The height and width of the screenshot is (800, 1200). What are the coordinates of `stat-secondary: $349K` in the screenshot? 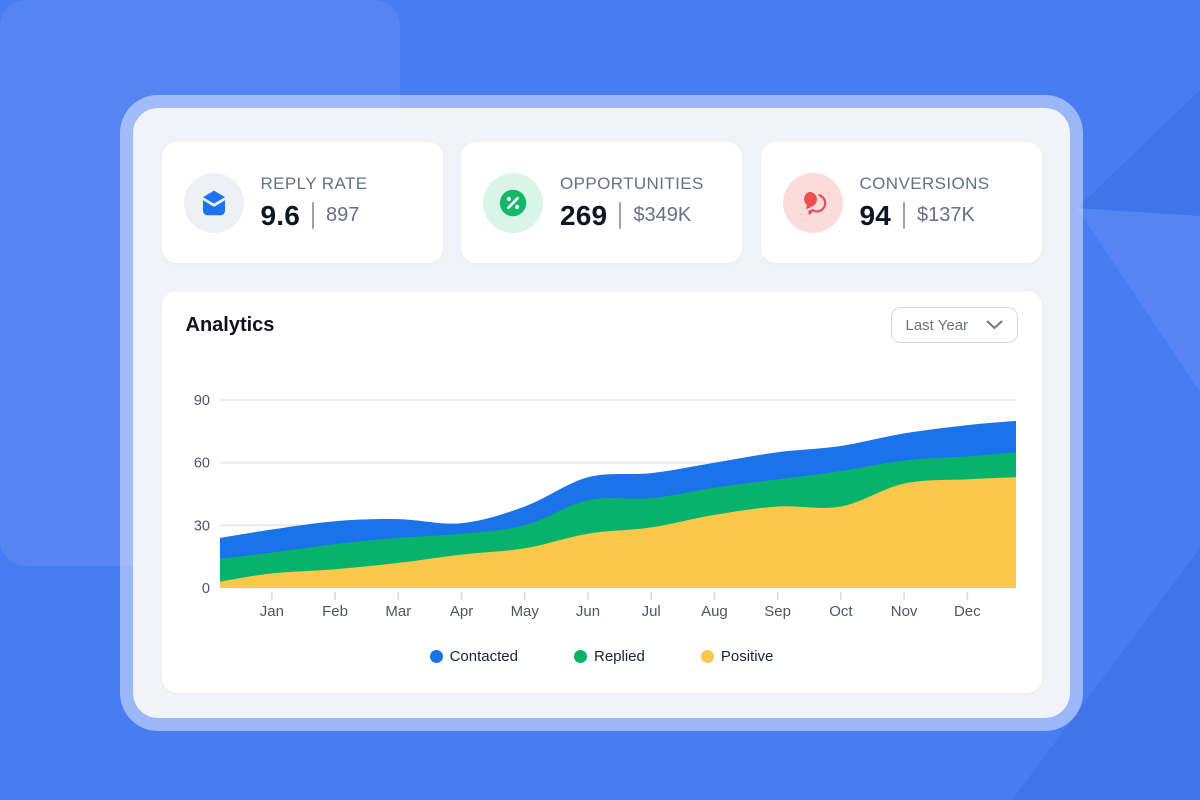 It's located at (662, 215).